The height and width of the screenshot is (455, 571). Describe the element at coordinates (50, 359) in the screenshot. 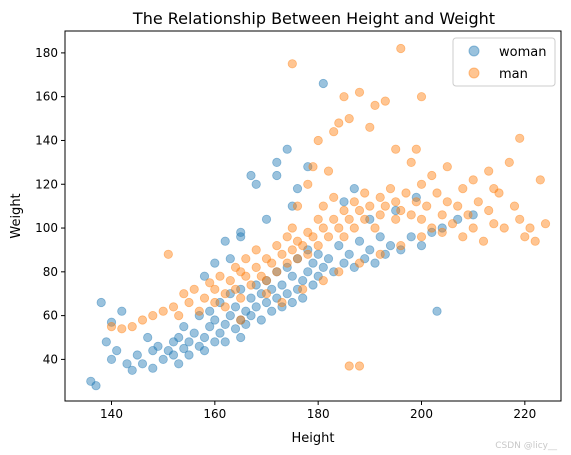

I see `y-tick-label: 40` at that location.